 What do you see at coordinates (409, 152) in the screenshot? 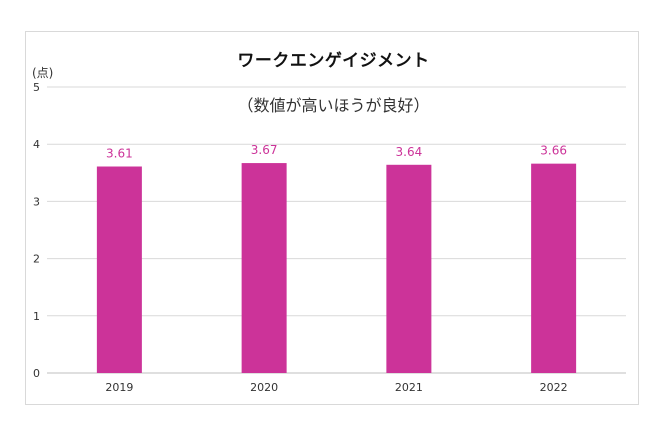
I see `data-label: 3.64` at bounding box center [409, 152].